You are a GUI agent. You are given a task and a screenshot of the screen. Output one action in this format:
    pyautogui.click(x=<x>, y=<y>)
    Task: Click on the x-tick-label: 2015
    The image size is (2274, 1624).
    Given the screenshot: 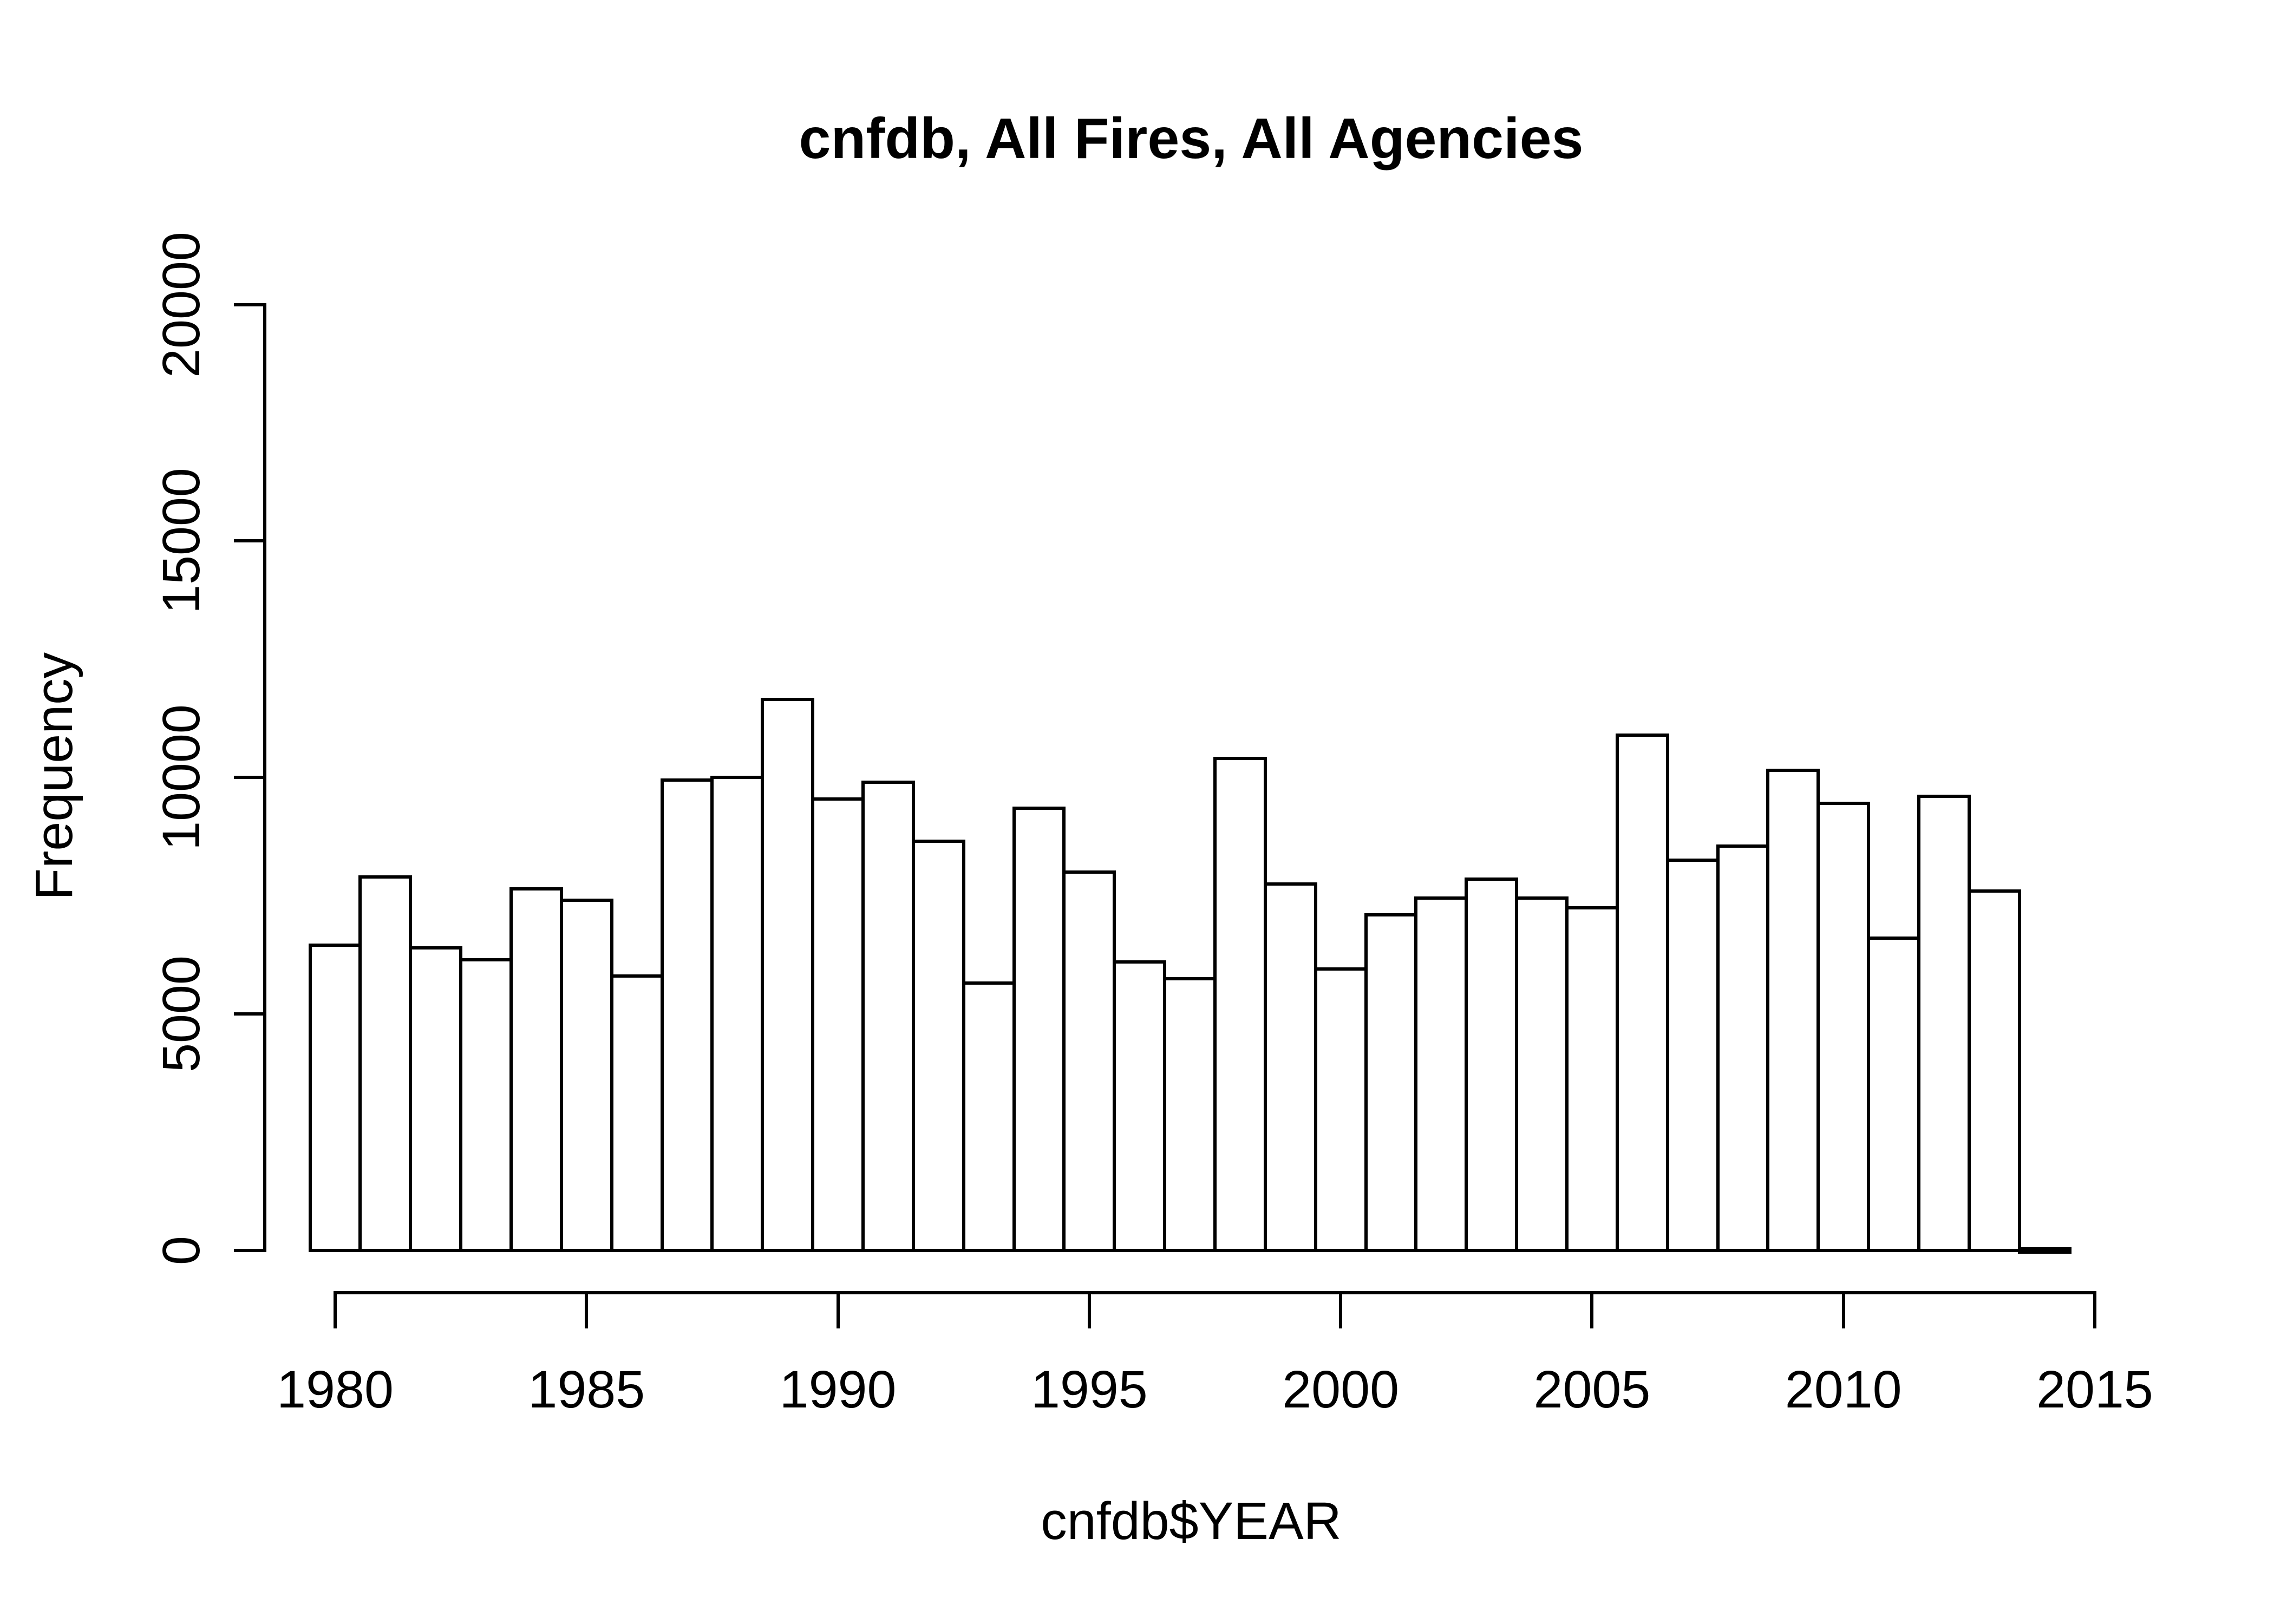 What is the action you would take?
    pyautogui.click(x=2095, y=1390)
    